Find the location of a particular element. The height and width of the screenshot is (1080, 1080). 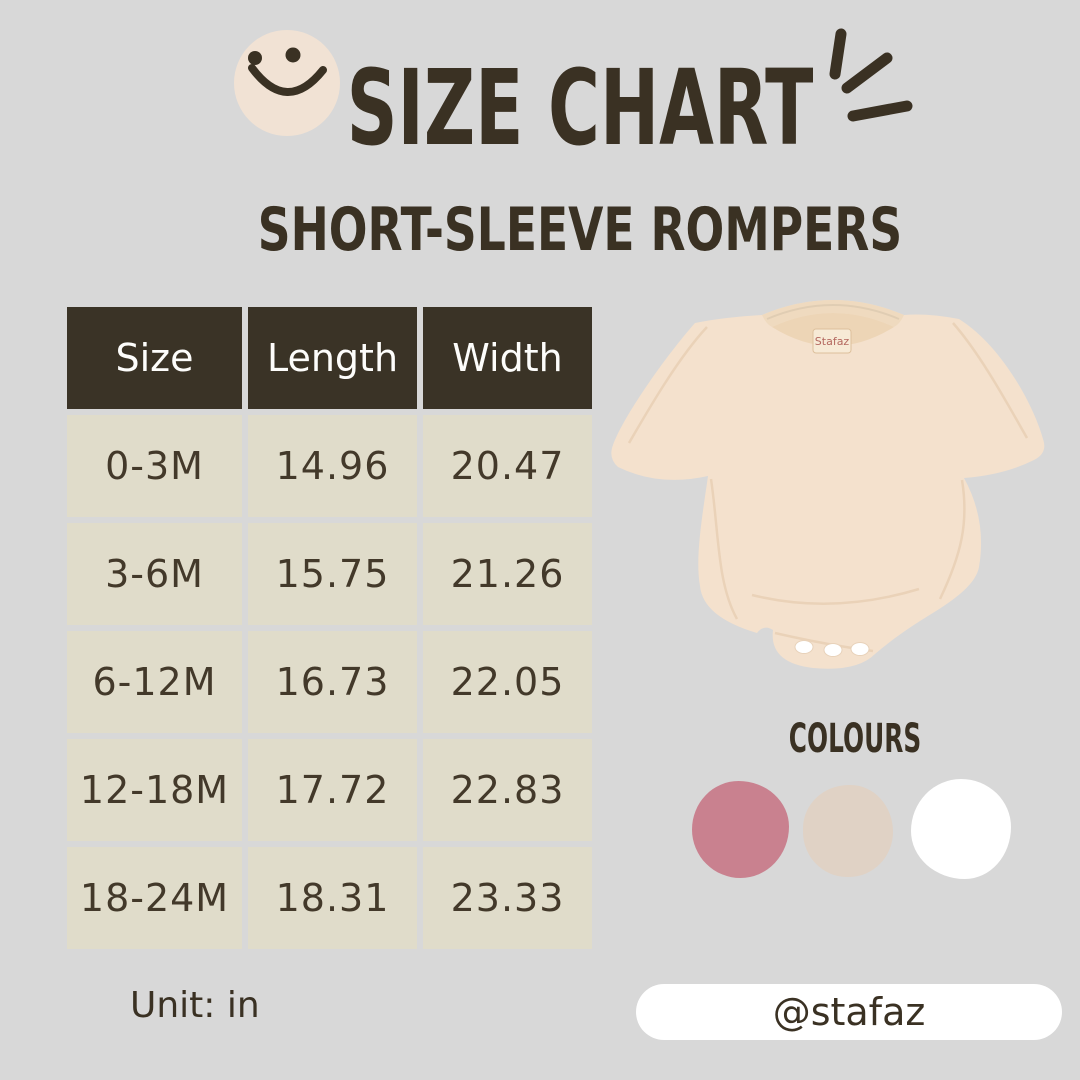

social-handle-pill: @stafaz is located at coordinates (849, 1012).